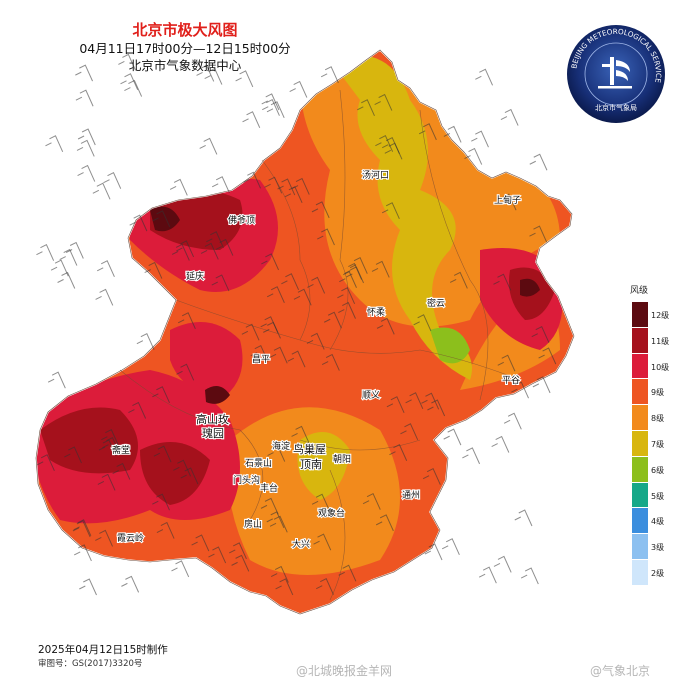 The image size is (690, 690). Describe the element at coordinates (103, 650) in the screenshot. I see `production-time: 2025年04月12日15时制作` at that location.